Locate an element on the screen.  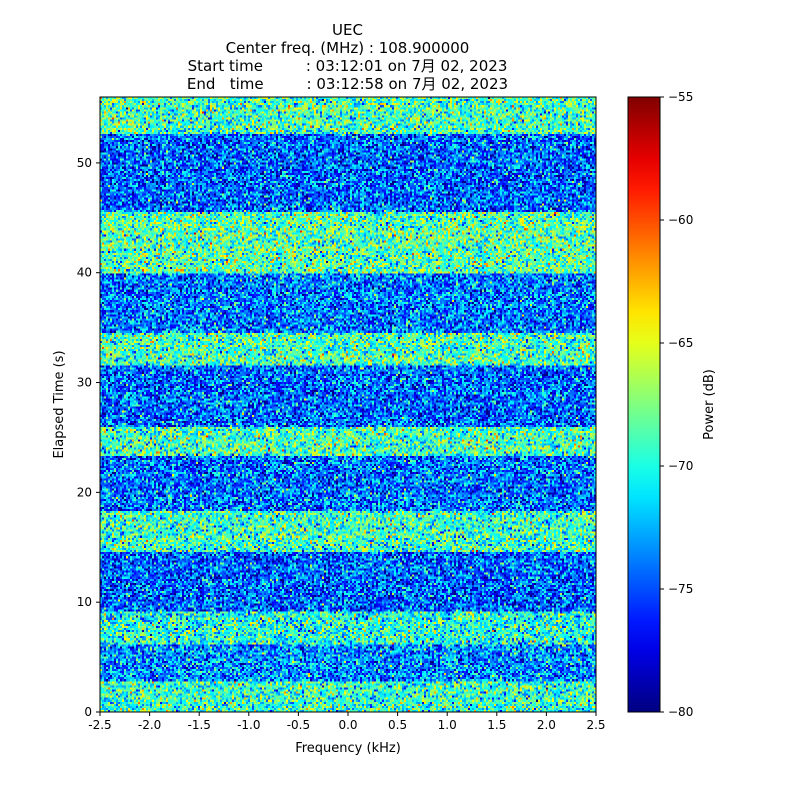
y-tick-label: 50 is located at coordinates (84, 163).